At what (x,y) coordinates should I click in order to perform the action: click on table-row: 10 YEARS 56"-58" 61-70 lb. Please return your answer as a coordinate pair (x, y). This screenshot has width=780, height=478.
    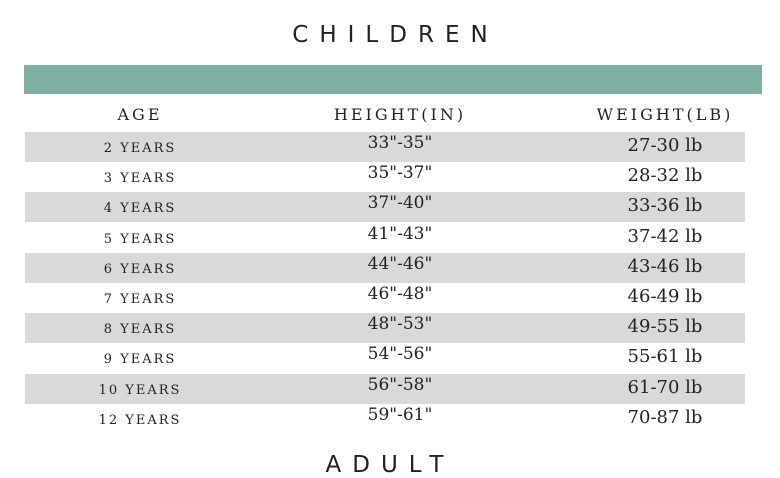
    Looking at the image, I should click on (385, 388).